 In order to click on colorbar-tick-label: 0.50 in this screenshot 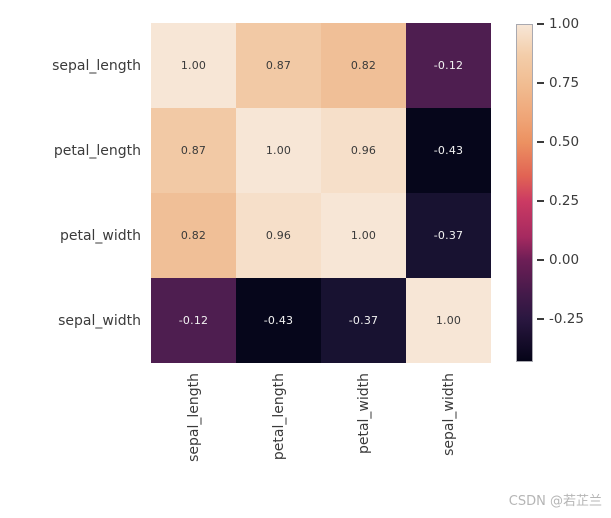, I will do `click(564, 142)`.